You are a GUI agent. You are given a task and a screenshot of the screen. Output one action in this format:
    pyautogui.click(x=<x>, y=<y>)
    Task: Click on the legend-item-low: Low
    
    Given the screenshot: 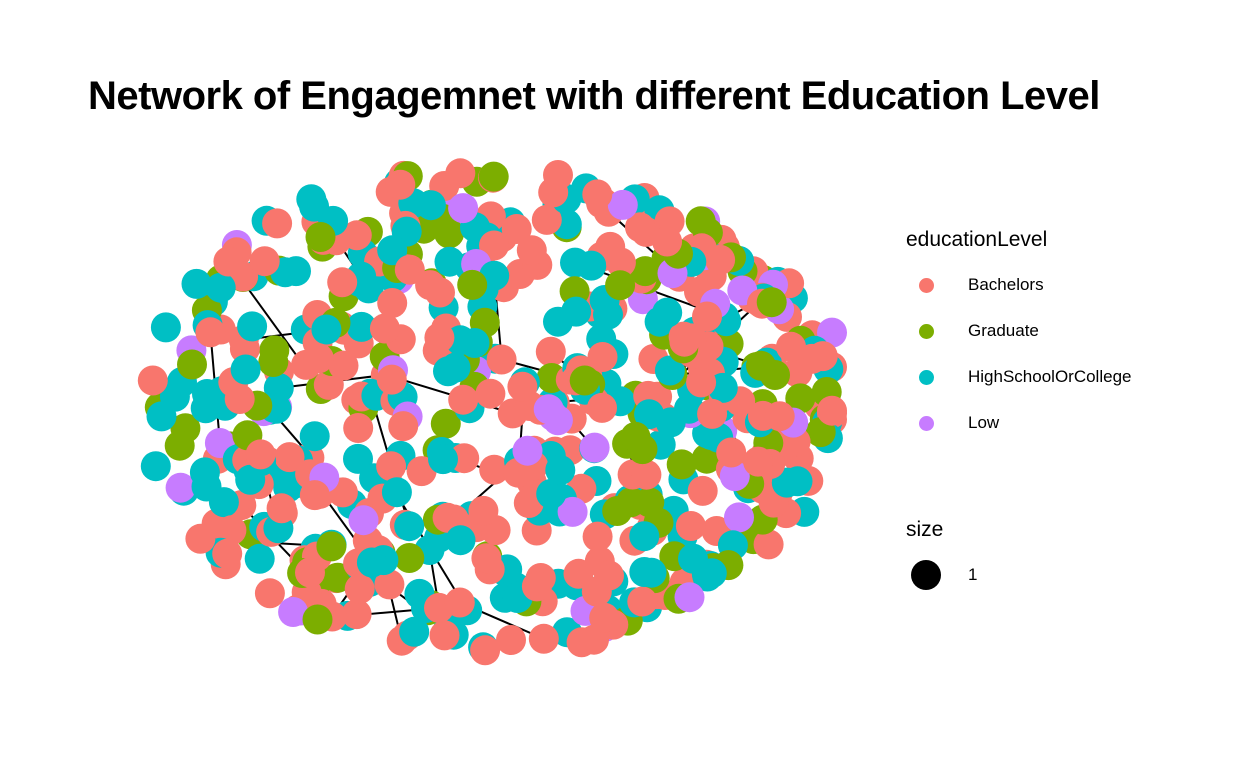 What is the action you would take?
    pyautogui.click(x=1018, y=423)
    